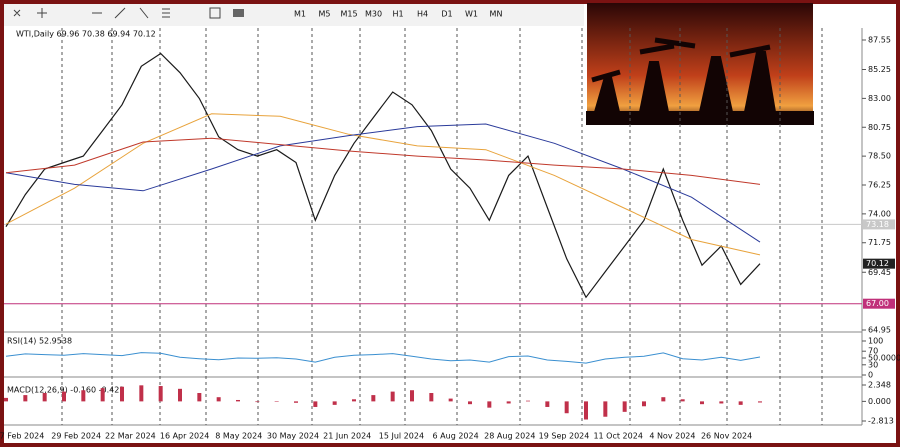 The width and height of the screenshot is (900, 447). I want to click on level-label: 73.18, so click(877, 224).